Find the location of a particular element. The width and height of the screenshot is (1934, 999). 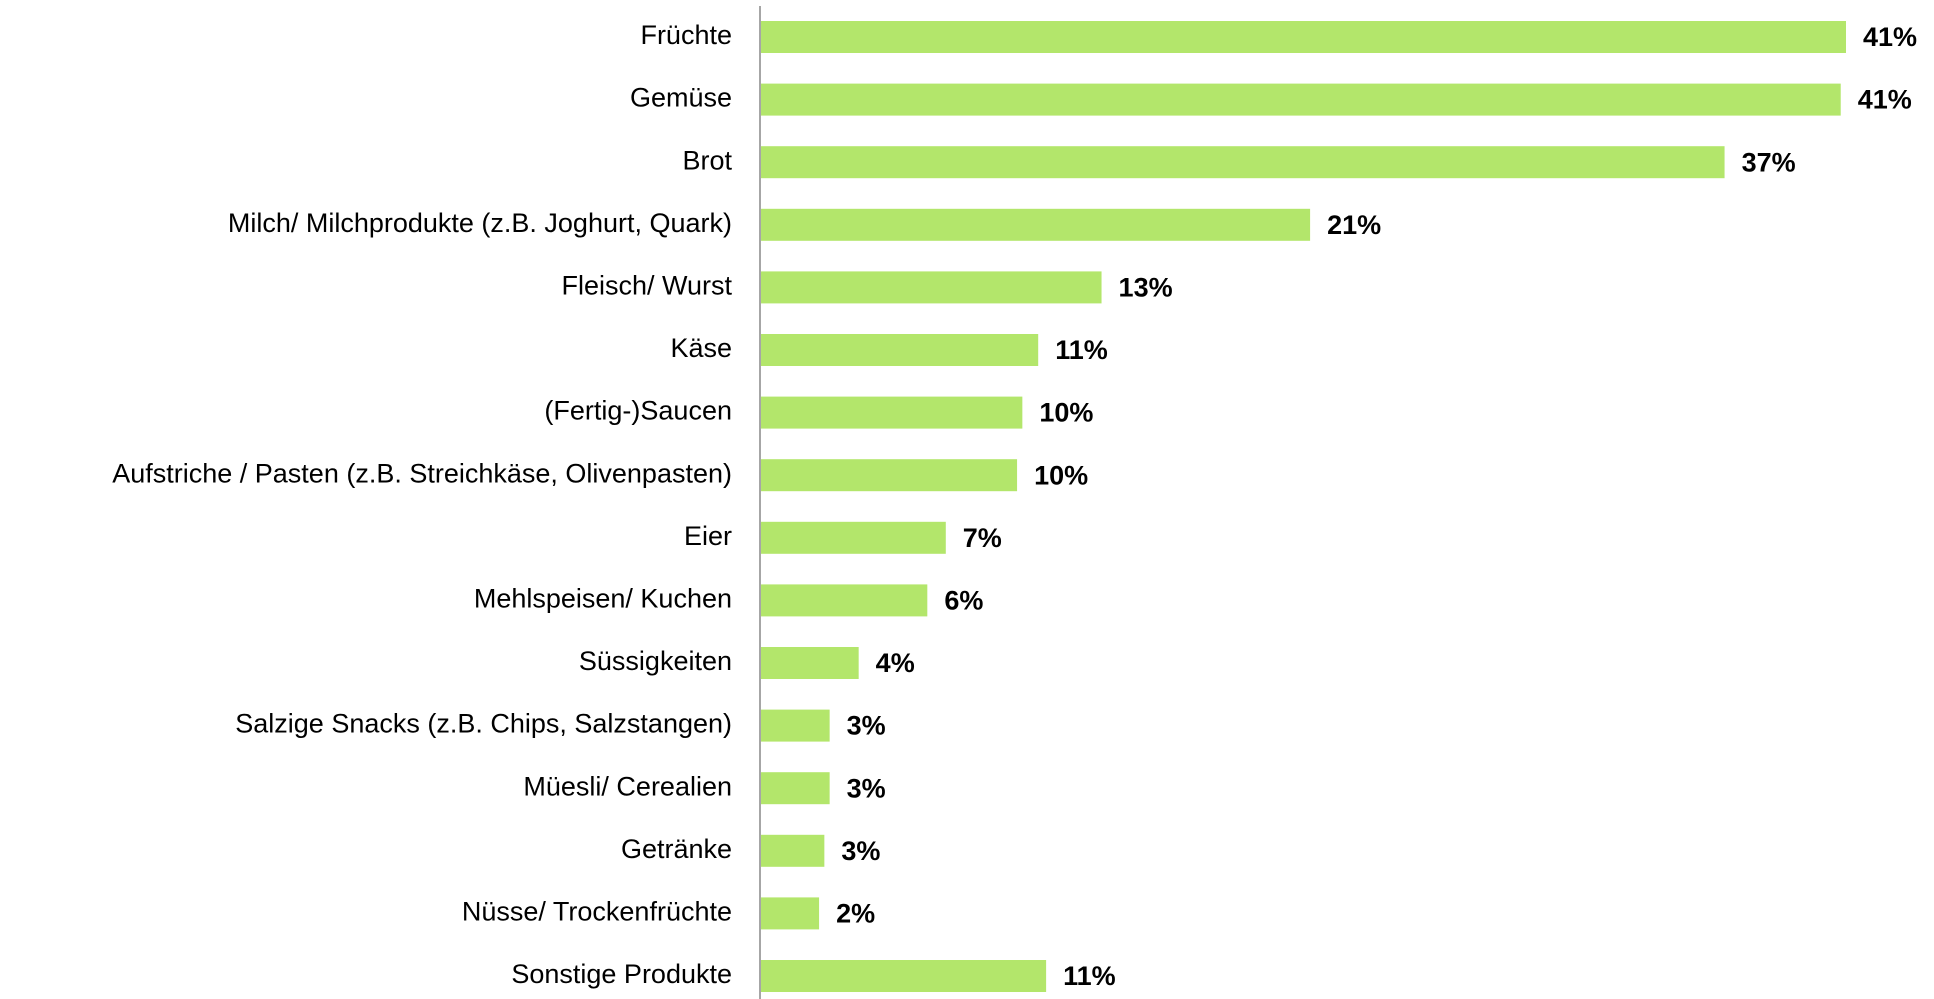

category-label: (Fertig-)Saucen is located at coordinates (638, 411).